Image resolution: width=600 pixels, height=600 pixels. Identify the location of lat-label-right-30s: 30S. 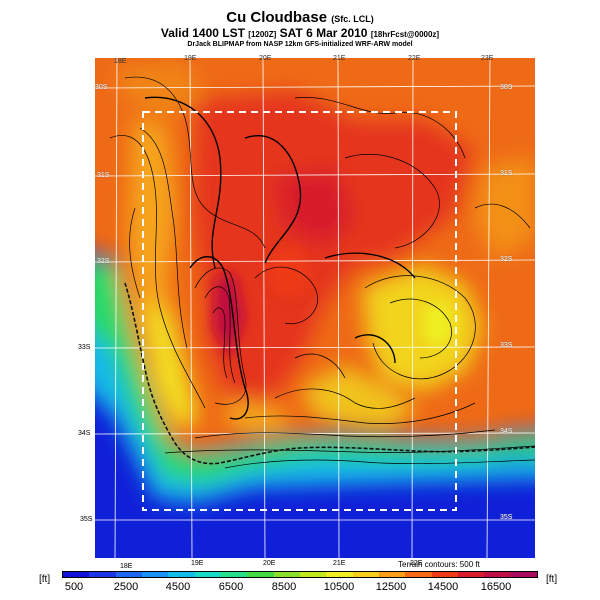
(506, 87).